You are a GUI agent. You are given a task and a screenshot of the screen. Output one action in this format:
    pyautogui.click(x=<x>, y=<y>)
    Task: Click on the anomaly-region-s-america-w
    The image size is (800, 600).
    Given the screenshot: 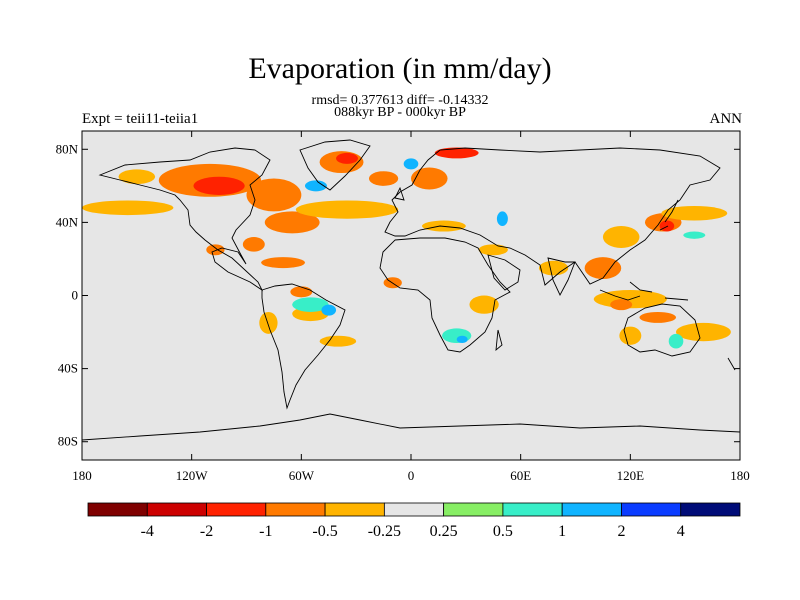 What is the action you would take?
    pyautogui.click(x=268, y=322)
    